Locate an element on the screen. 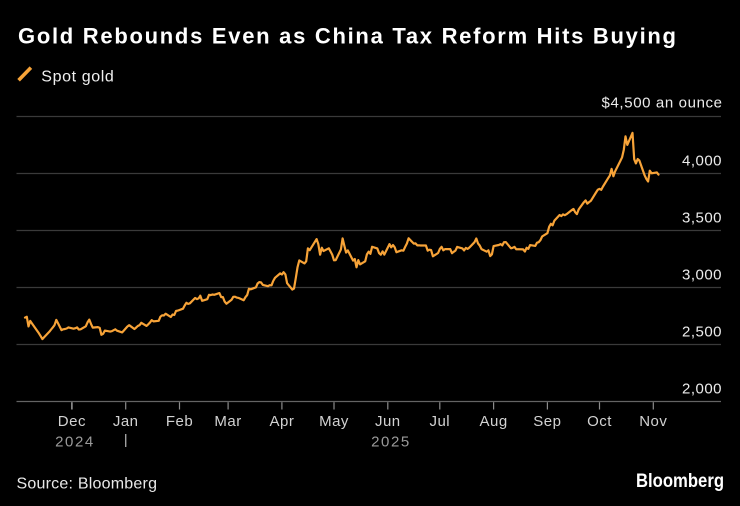 The image size is (740, 506). svg-text: Dec is located at coordinates (72, 421).